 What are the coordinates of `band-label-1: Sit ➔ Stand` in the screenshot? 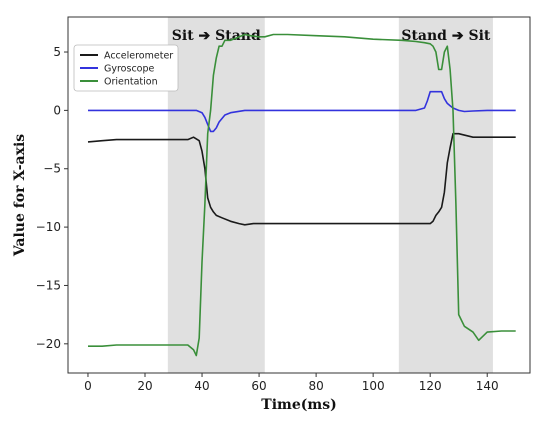 It's located at (216, 36).